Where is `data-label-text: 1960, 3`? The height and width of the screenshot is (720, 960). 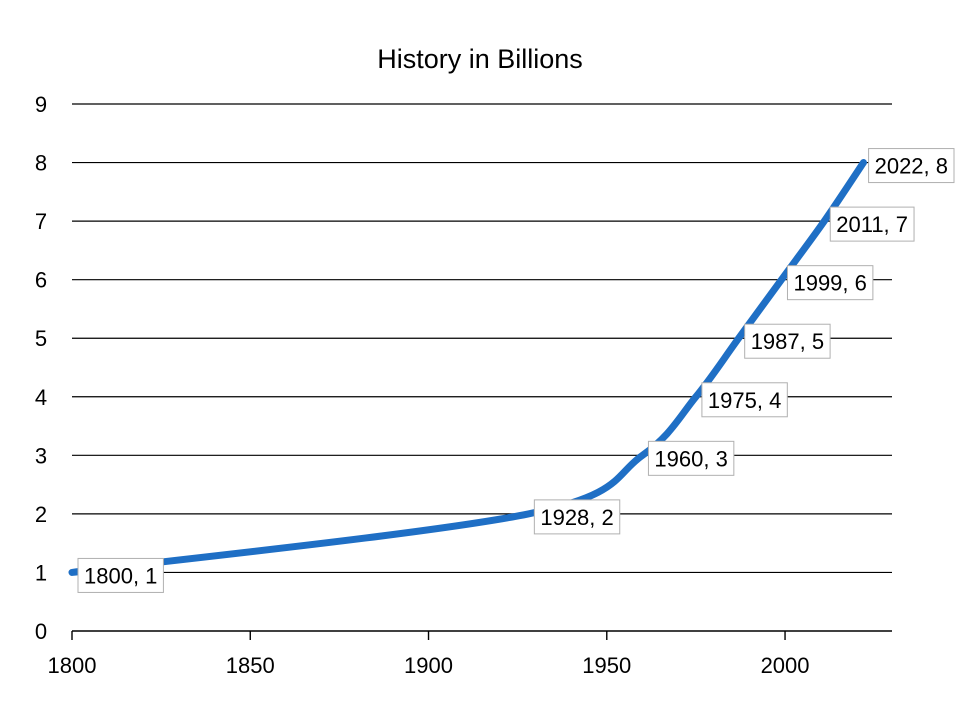 data-label-text: 1960, 3 is located at coordinates (690, 458).